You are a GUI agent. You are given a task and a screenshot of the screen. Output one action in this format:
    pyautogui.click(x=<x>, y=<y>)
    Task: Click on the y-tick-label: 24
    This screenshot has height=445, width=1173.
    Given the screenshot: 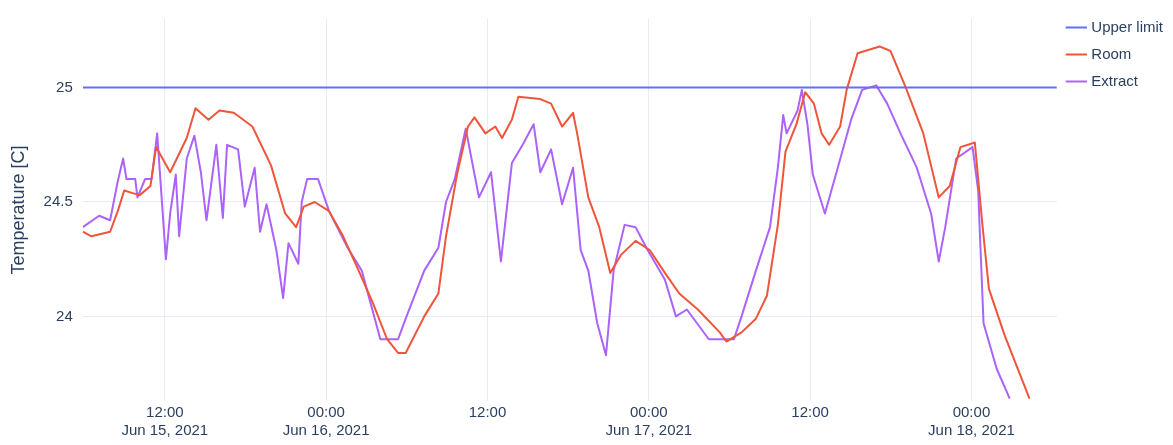 What is the action you would take?
    pyautogui.click(x=64, y=315)
    